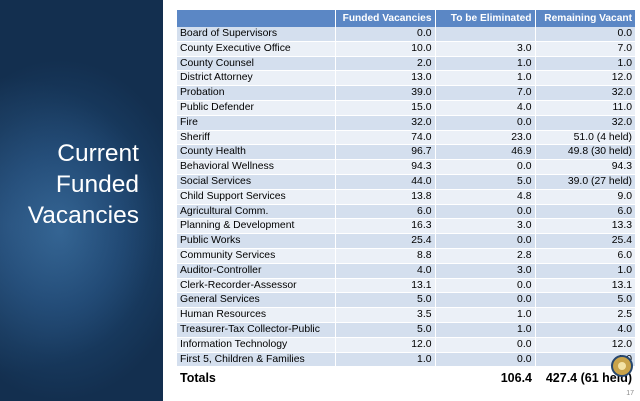 The image size is (640, 401). I want to click on totals-remaining-vacant: 427.4 (61 held), so click(585, 377).